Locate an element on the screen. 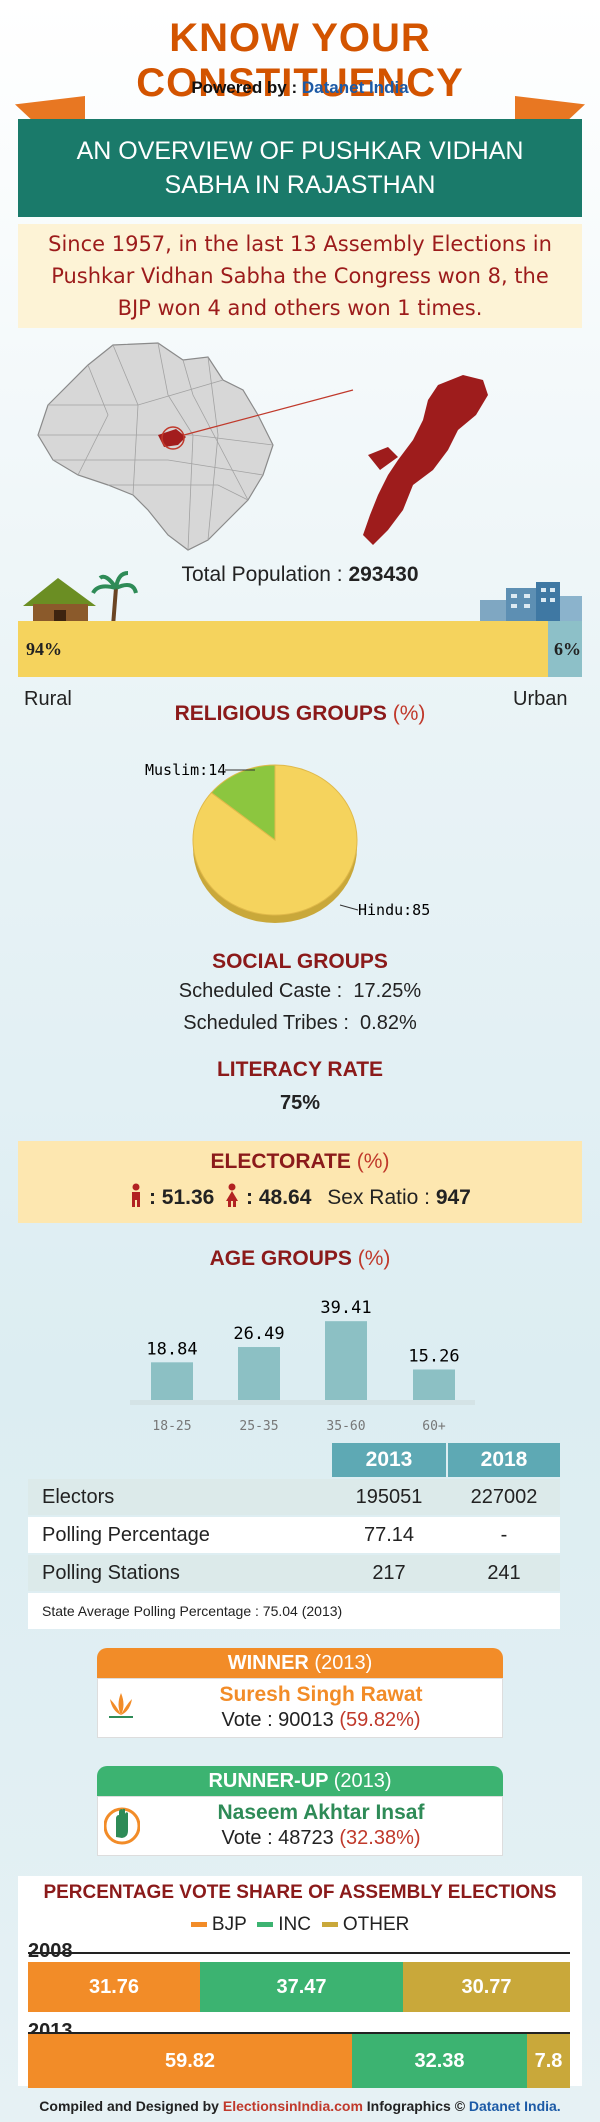 This screenshot has height=2122, width=600. male-pct: : 51.36 is located at coordinates (181, 1197).